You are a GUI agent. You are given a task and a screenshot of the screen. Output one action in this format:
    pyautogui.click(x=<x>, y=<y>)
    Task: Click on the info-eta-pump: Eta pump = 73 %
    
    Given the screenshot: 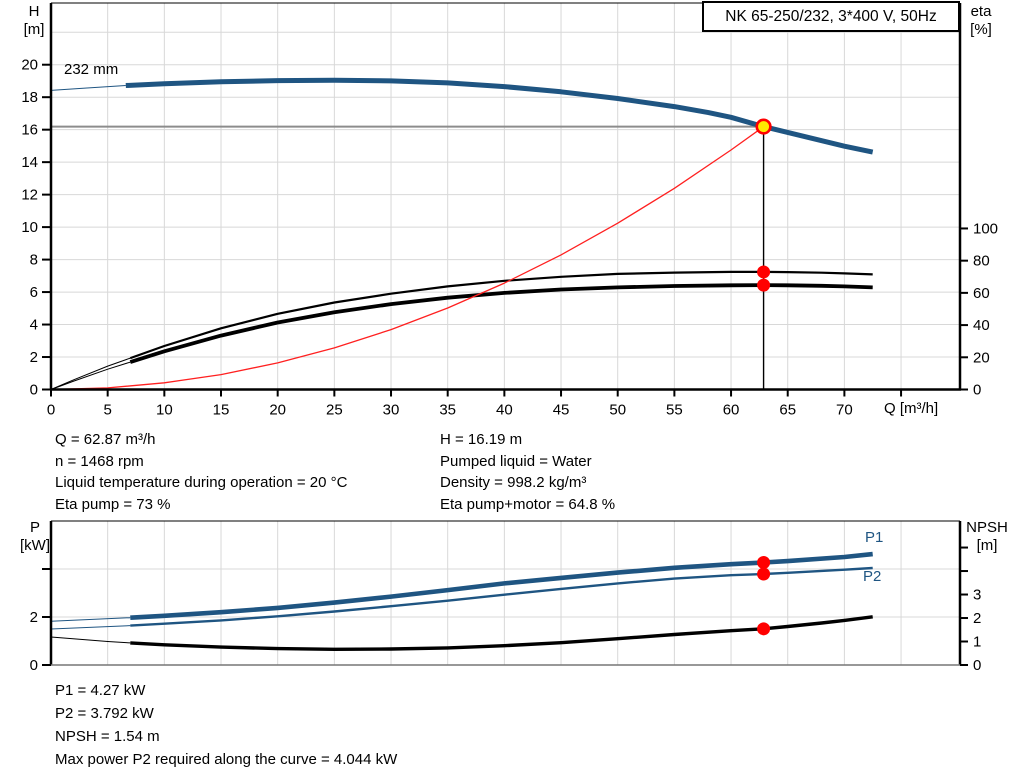 What is the action you would take?
    pyautogui.click(x=113, y=505)
    